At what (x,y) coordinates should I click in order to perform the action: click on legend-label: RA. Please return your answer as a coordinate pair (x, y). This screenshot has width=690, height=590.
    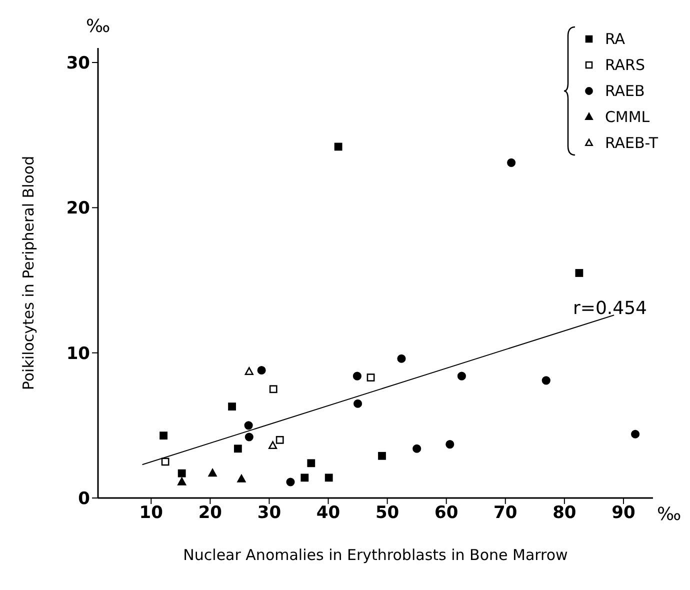
    Looking at the image, I should click on (615, 39).